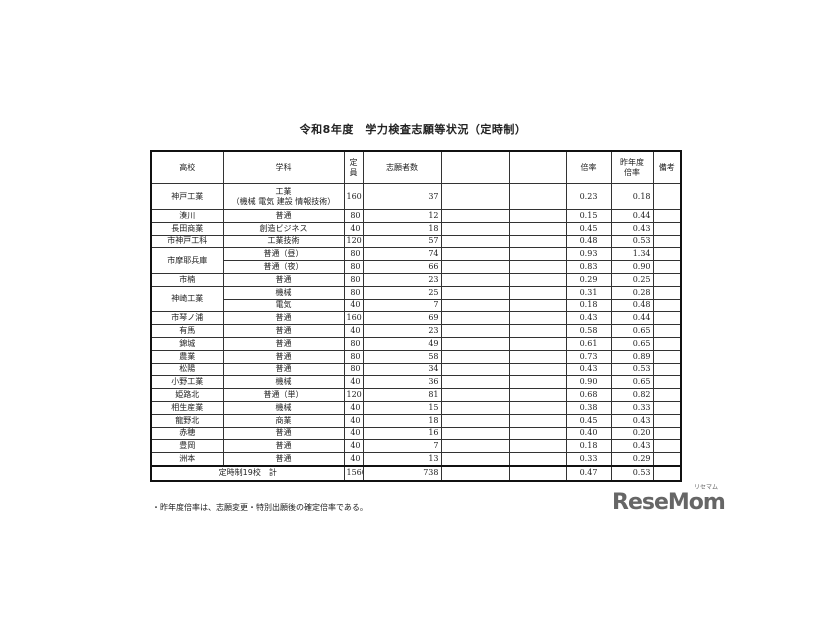 The width and height of the screenshot is (826, 620). What do you see at coordinates (187, 395) in the screenshot?
I see `school-cell: 姫路北` at bounding box center [187, 395].